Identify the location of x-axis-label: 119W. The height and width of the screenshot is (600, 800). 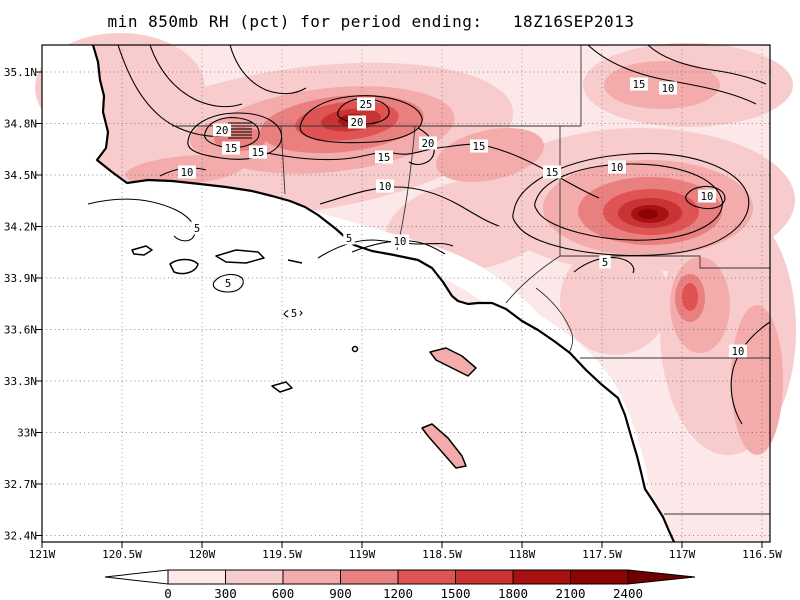
(362, 554).